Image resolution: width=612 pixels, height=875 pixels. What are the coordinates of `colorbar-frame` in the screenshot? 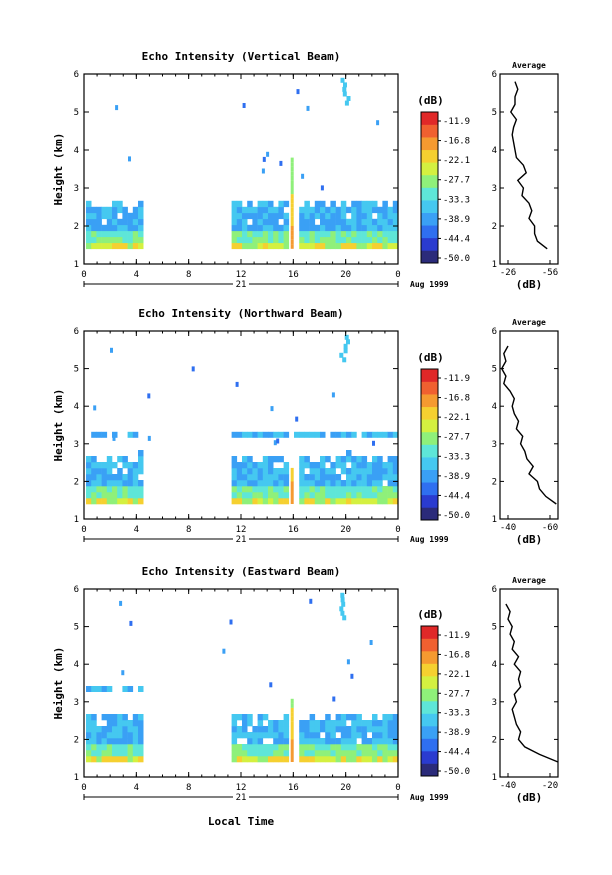 It's located at (429, 187).